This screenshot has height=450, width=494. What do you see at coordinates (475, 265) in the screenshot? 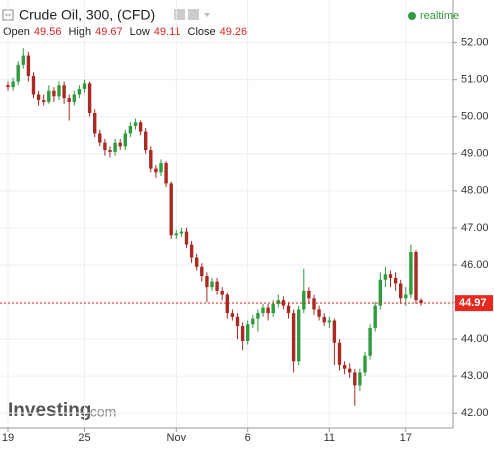
I see `y-tick-label: 46.00` at bounding box center [475, 265].